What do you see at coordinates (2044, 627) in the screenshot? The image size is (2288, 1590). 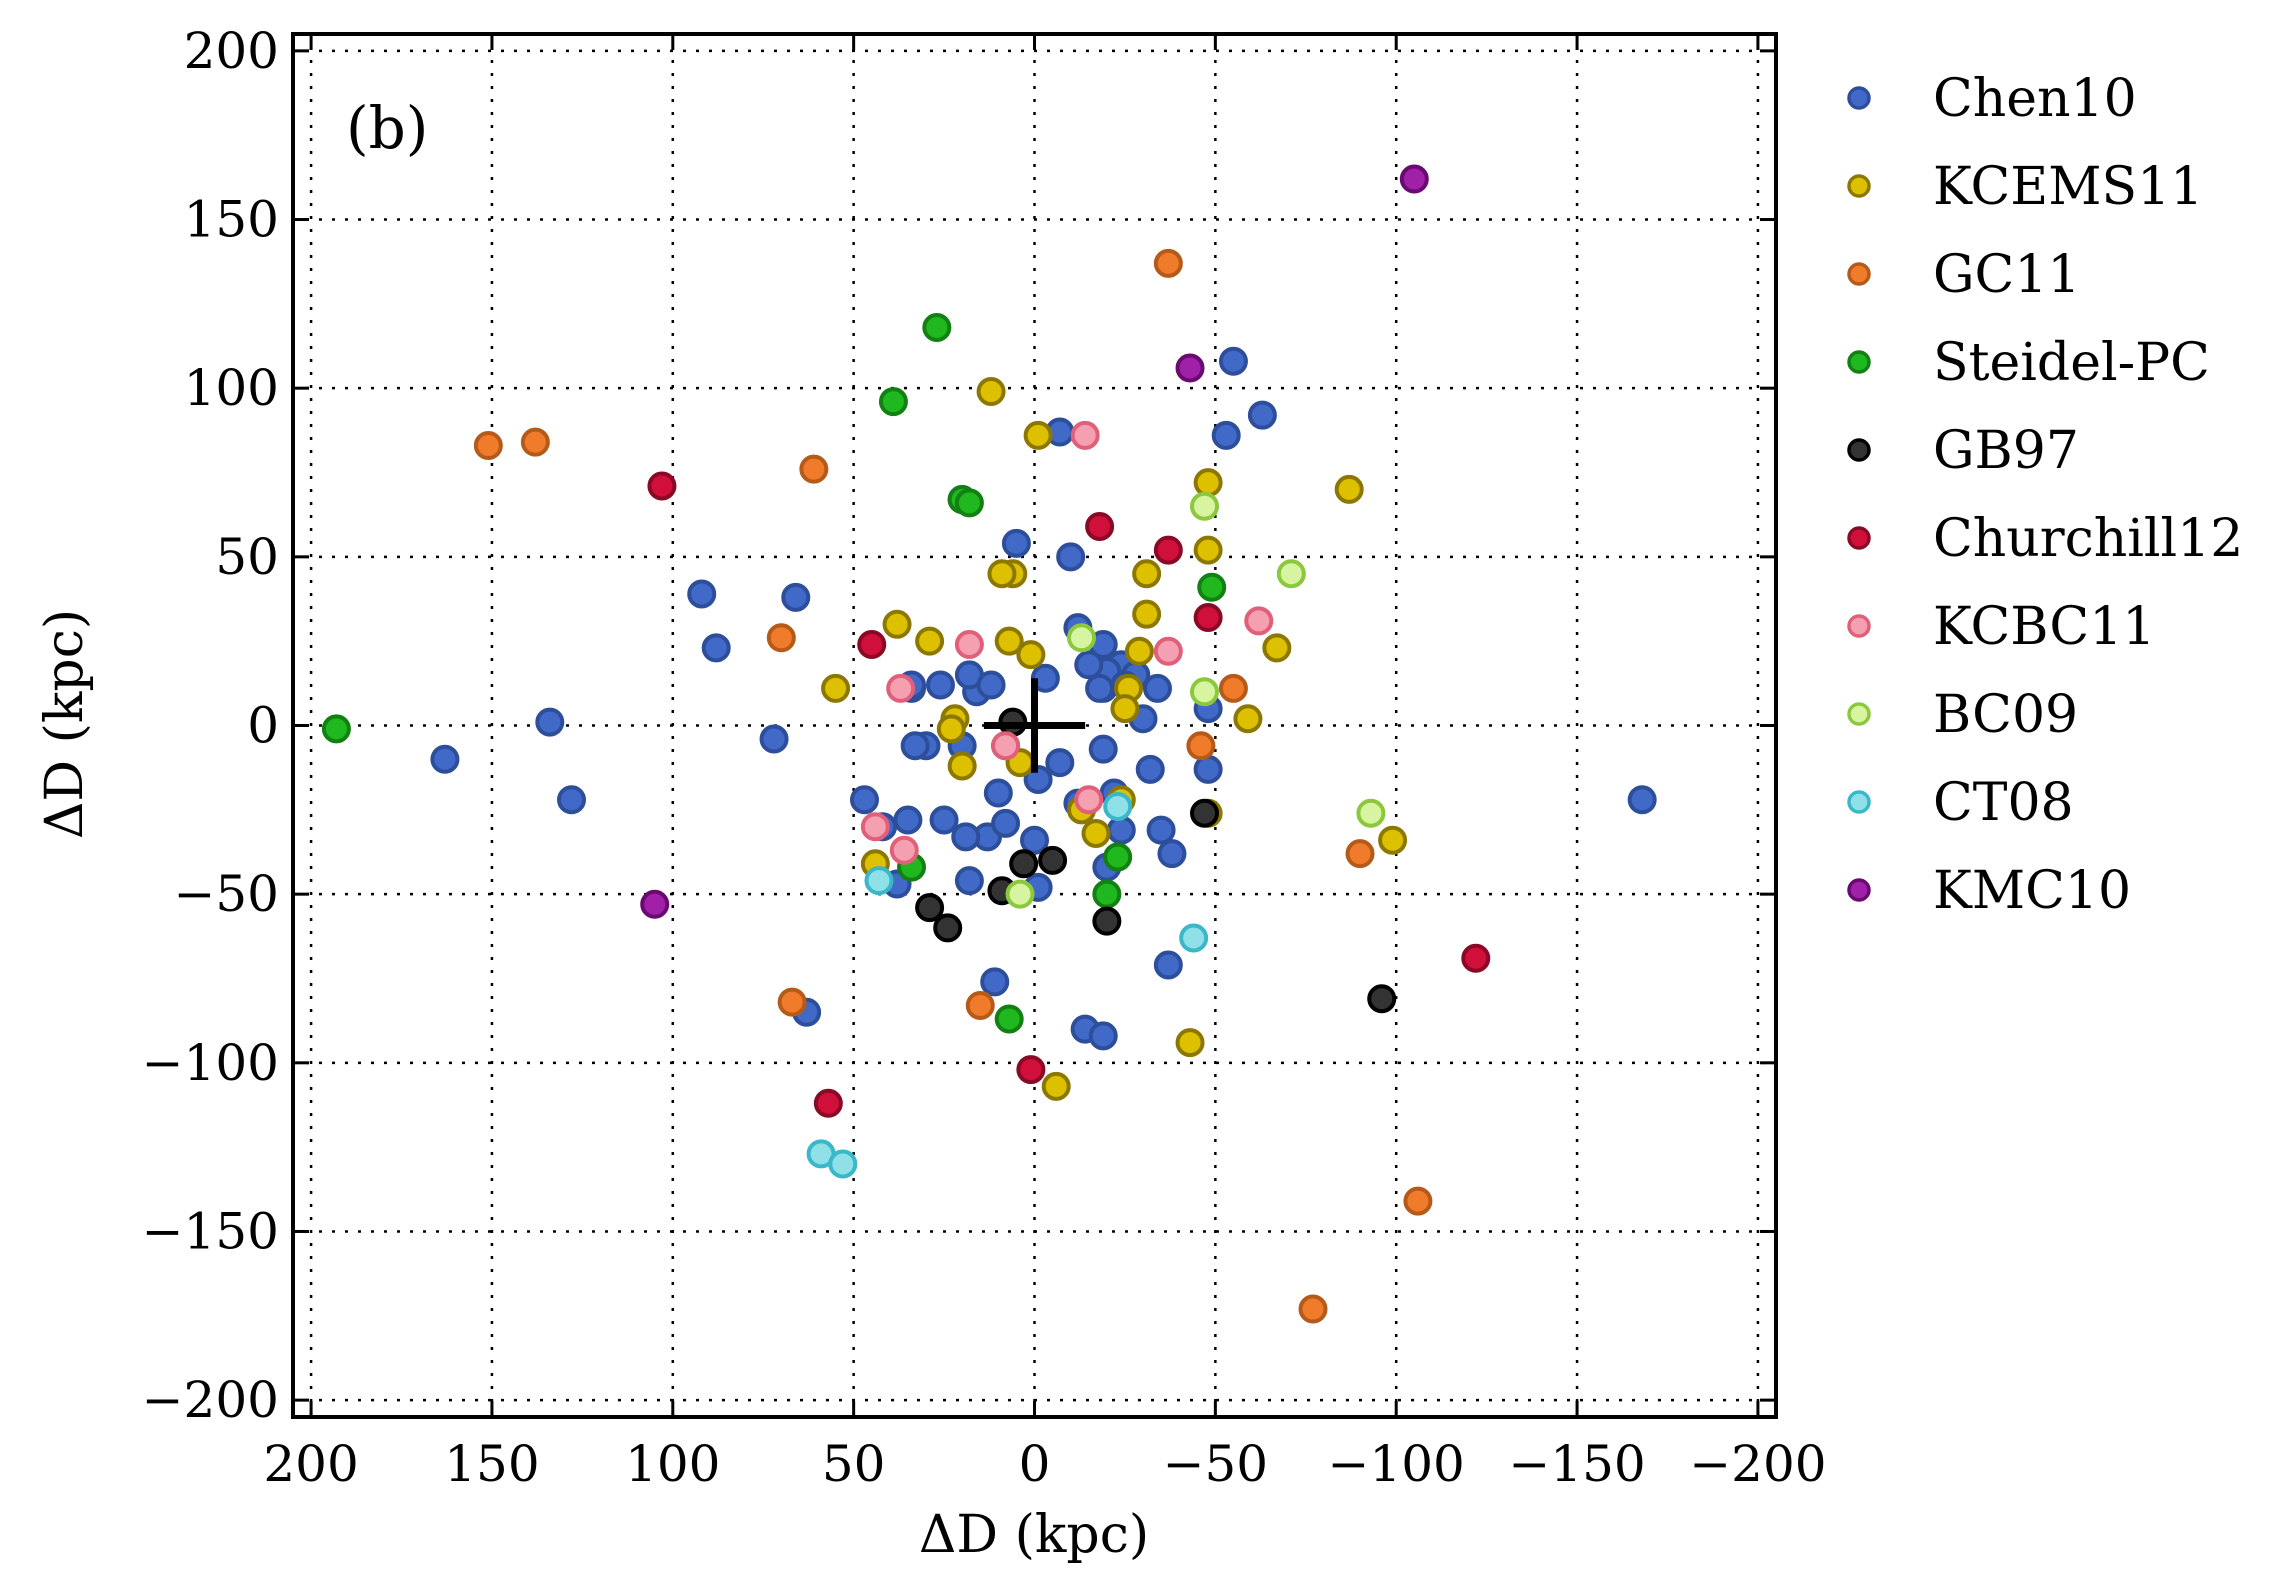 I see `legend-label-kcbc11: KCBC11` at bounding box center [2044, 627].